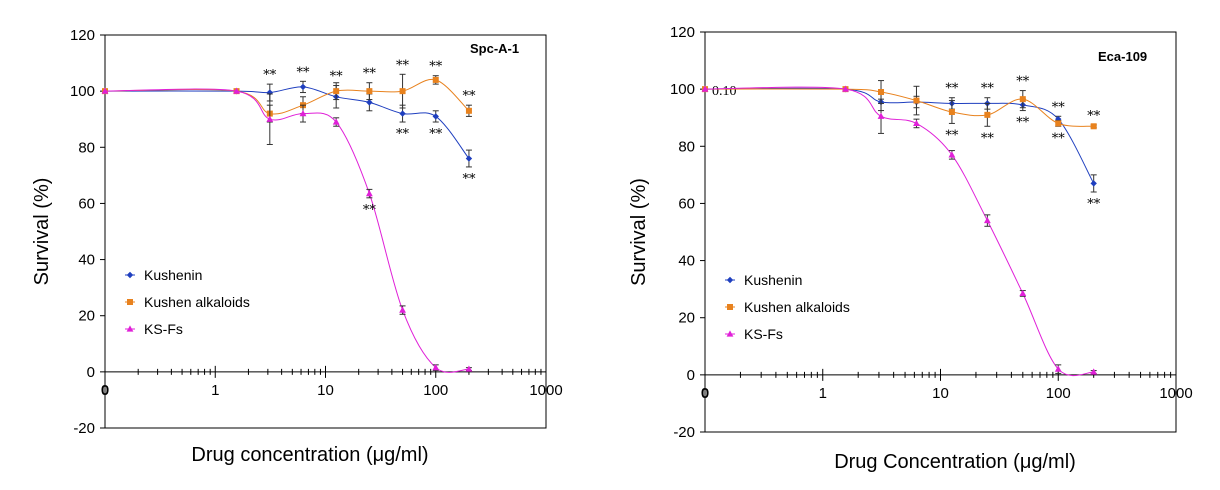 Image resolution: width=1220 pixels, height=490 pixels. What do you see at coordinates (86, 147) in the screenshot?
I see `y-tick-label: 80` at bounding box center [86, 147].